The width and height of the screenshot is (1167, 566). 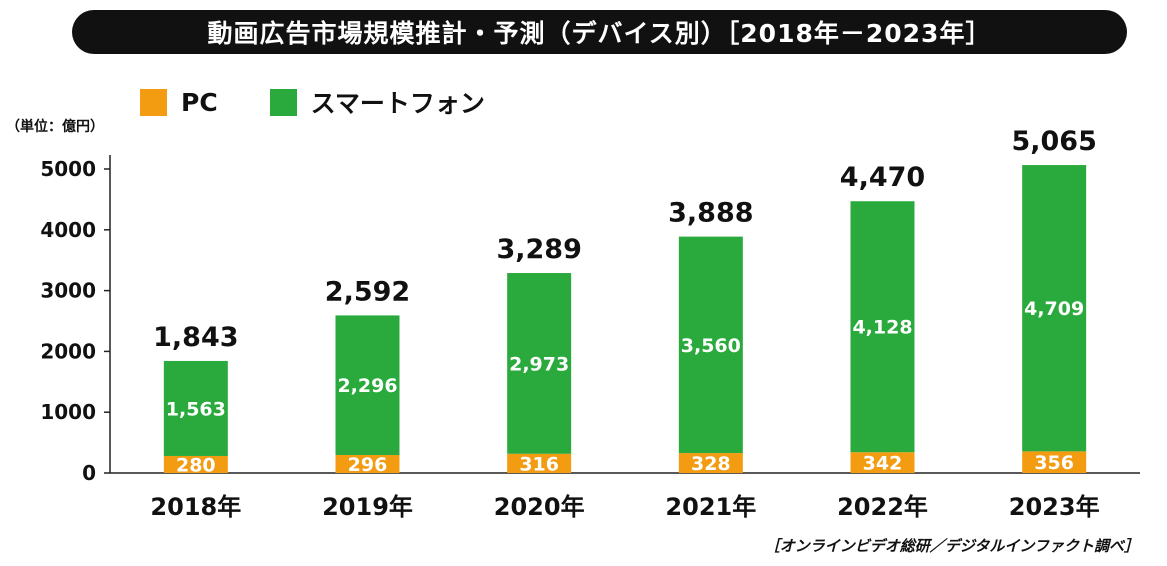 What do you see at coordinates (68, 169) in the screenshot?
I see `y-tick-label: 5000` at bounding box center [68, 169].